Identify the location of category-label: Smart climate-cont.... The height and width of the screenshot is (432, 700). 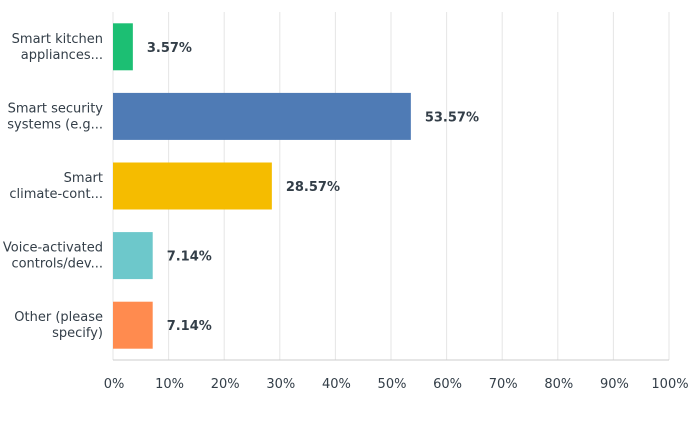
(56, 186).